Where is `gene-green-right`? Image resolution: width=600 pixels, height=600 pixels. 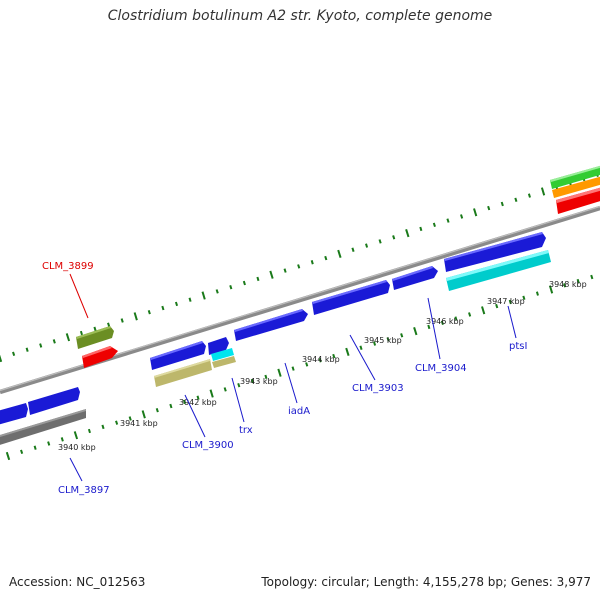 gene-green-right is located at coordinates (575, 176).